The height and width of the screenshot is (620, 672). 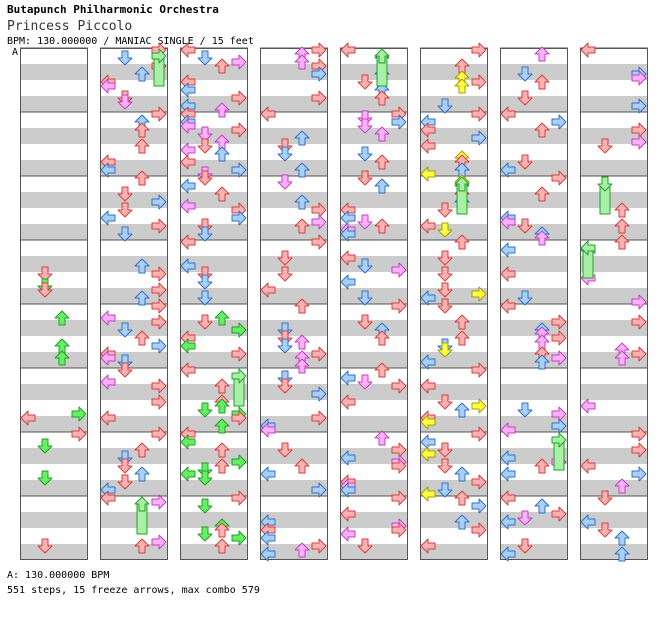 What do you see at coordinates (15, 52) in the screenshot?
I see `bpm-marker: A` at bounding box center [15, 52].